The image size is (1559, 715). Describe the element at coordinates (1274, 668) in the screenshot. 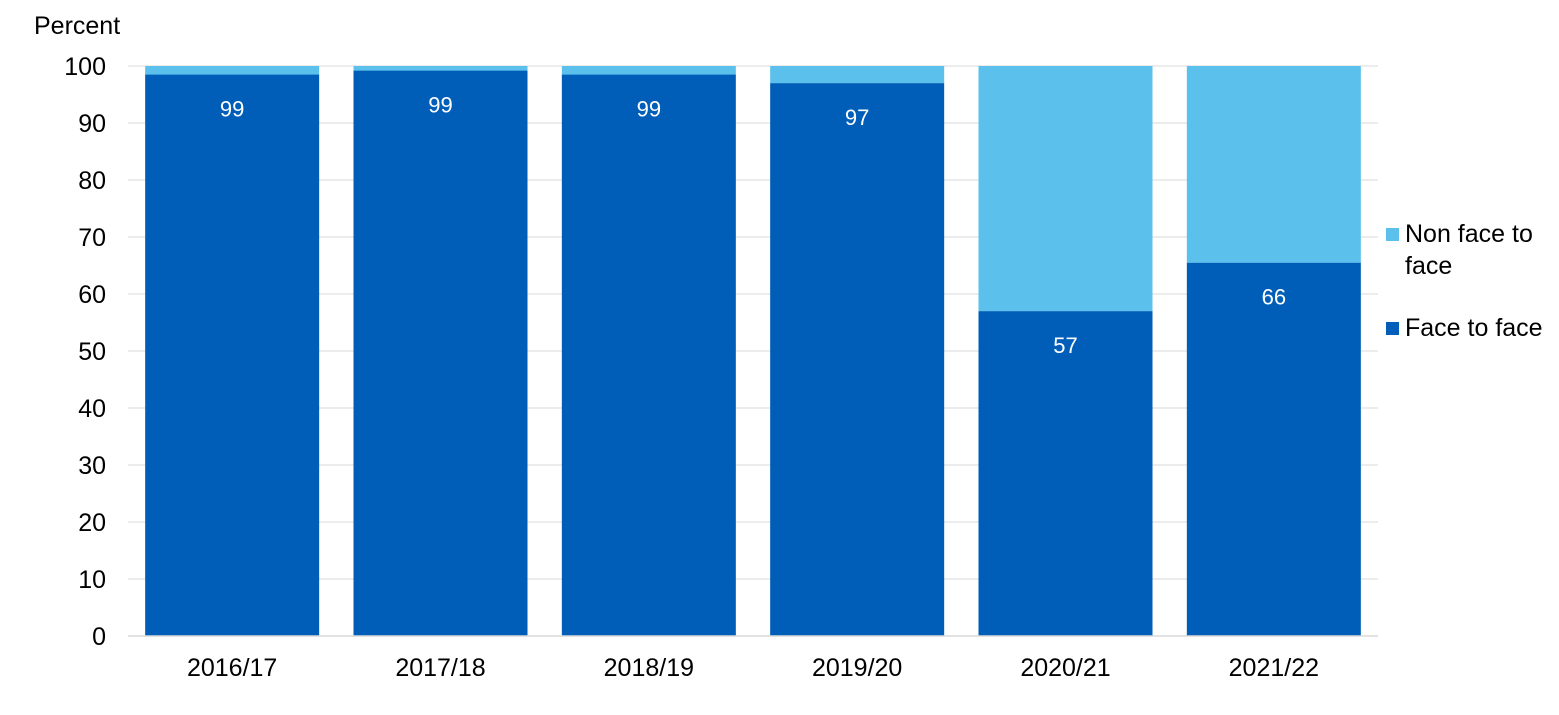

I see `x-tick-label: 2021/22` at that location.